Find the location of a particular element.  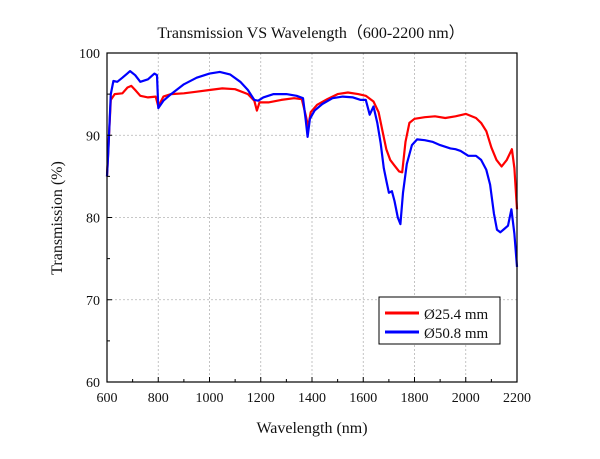

x-tick-label: 800 is located at coordinates (158, 398).